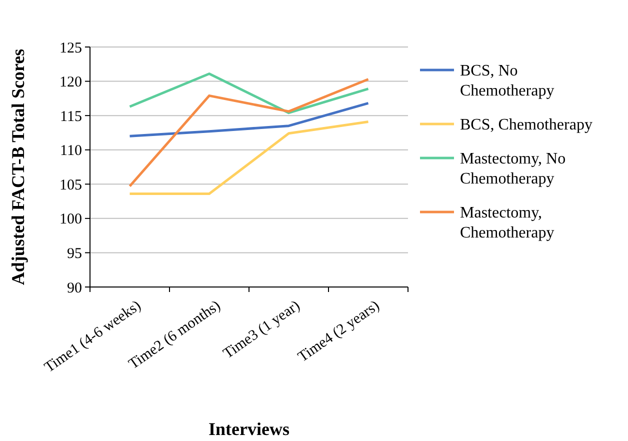 The image size is (628, 441). What do you see at coordinates (71, 48) in the screenshot?
I see `y-tick-label: 125` at bounding box center [71, 48].